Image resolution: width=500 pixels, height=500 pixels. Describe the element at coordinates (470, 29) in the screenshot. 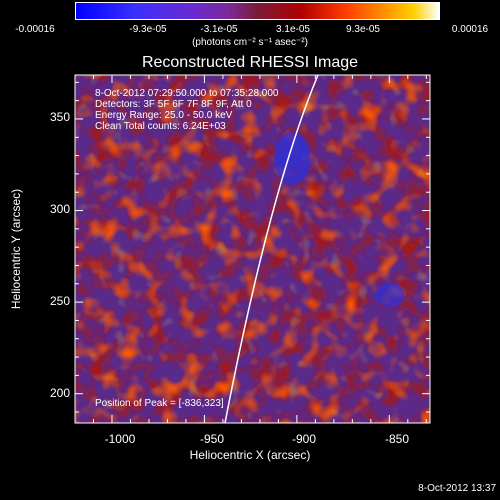

I see `colorbar-tick: 0.00016` at that location.